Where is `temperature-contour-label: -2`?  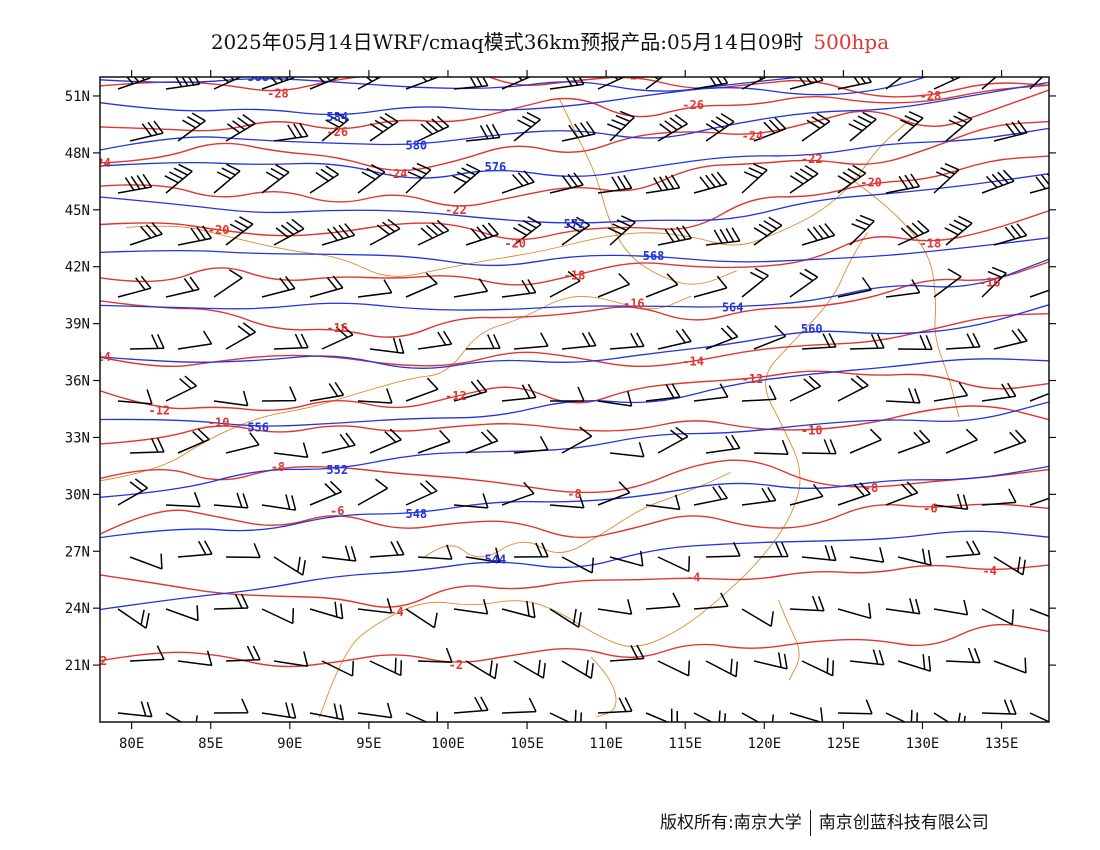 temperature-contour-label: -2 is located at coordinates (100, 661).